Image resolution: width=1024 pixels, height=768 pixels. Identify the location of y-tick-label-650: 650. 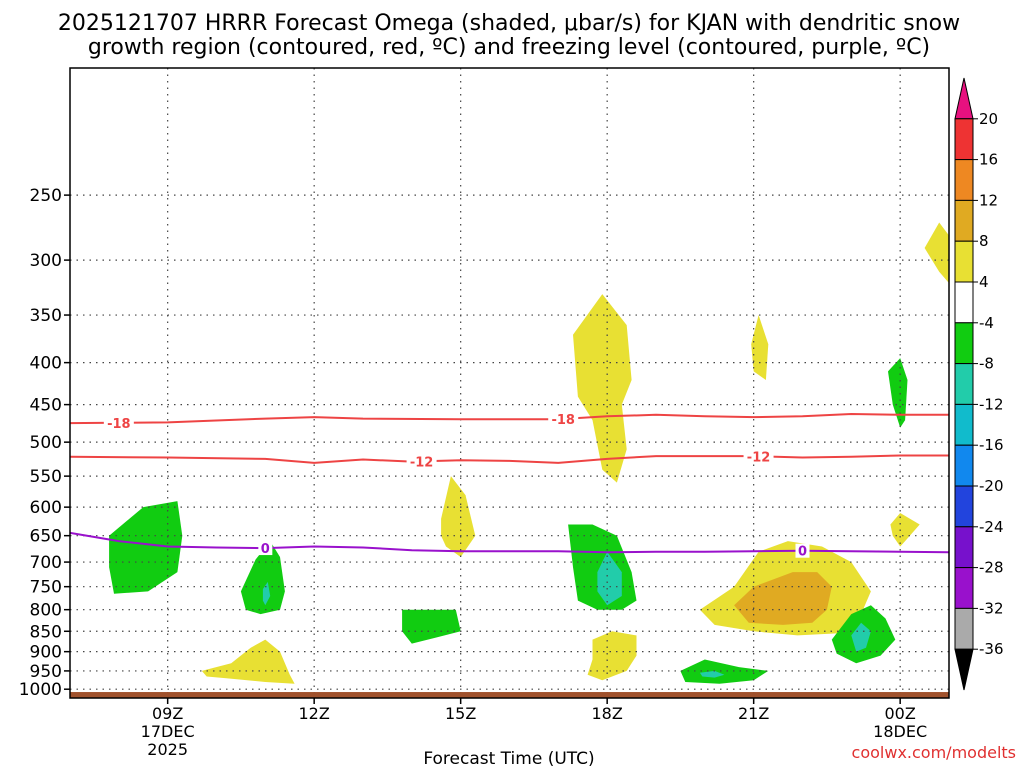
(46, 537).